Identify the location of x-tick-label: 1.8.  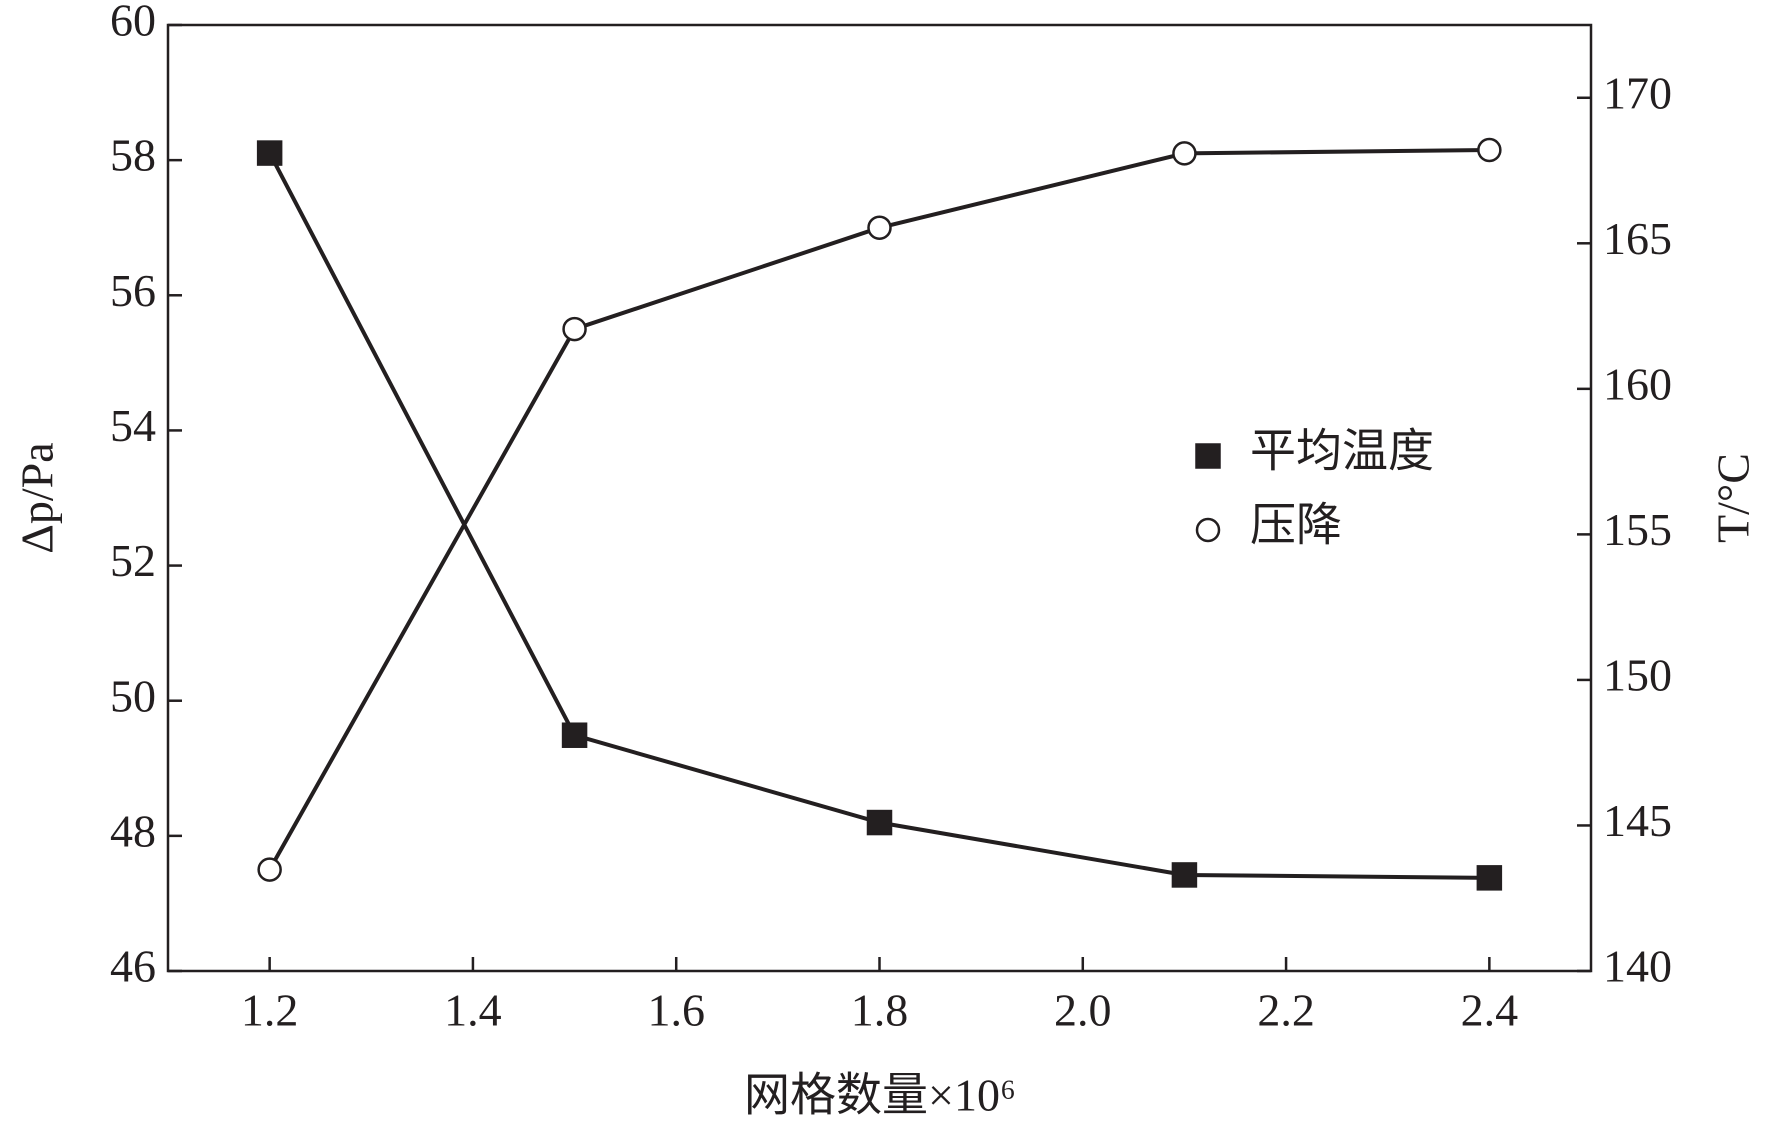
(880, 1010).